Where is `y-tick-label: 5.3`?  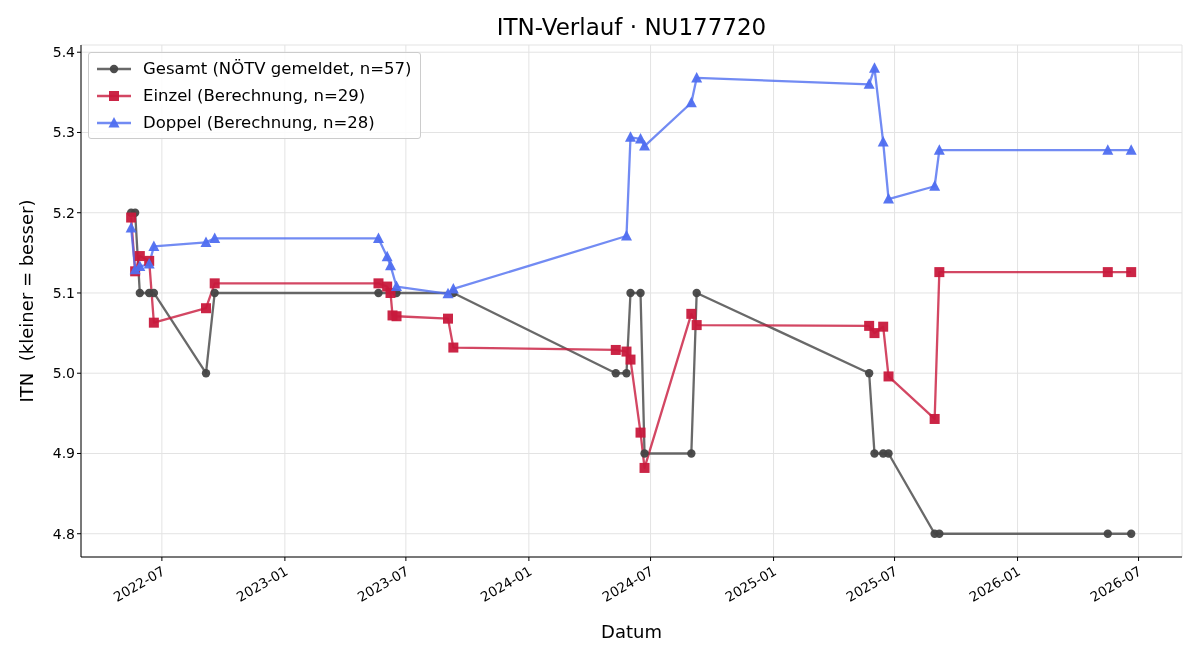
y-tick-label: 5.3 is located at coordinates (63, 132).